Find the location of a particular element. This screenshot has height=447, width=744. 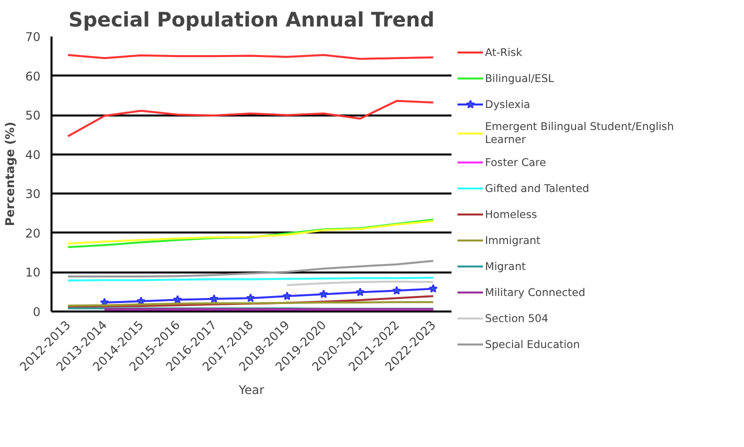

chart-title: Special Population Annual Trend is located at coordinates (251, 20).